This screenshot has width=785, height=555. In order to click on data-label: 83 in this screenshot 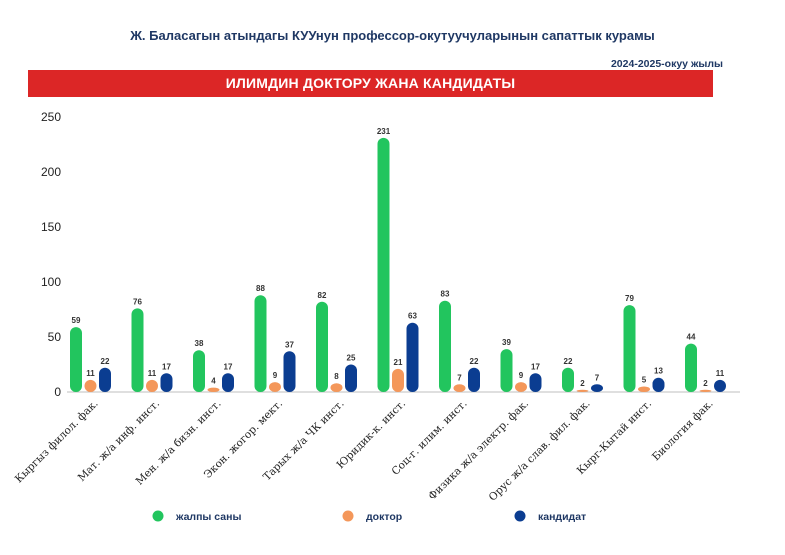, I will do `click(445, 294)`.